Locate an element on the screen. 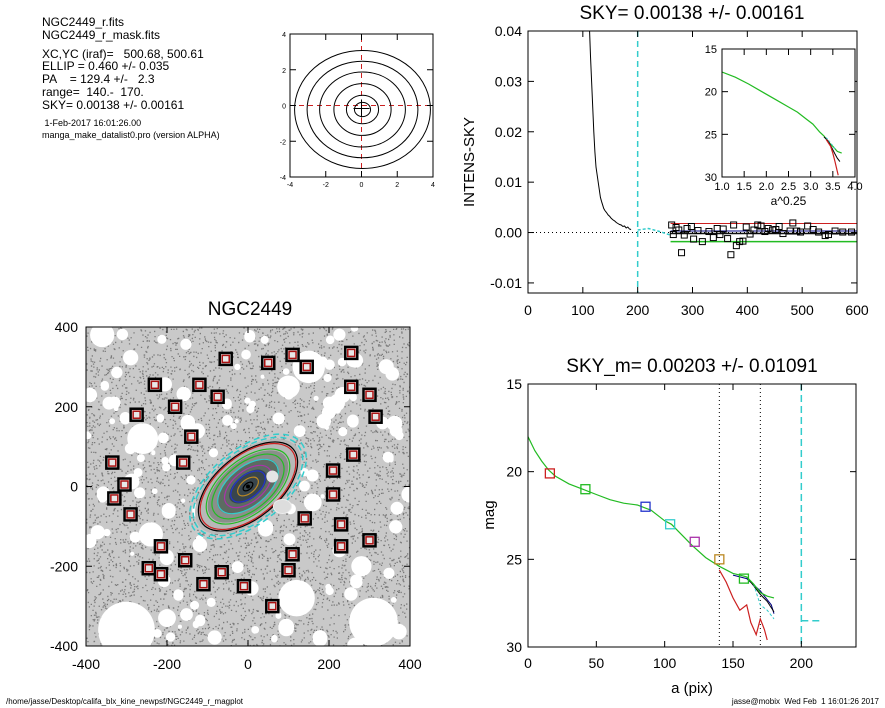  sky-xtick-label: 400 is located at coordinates (748, 310).